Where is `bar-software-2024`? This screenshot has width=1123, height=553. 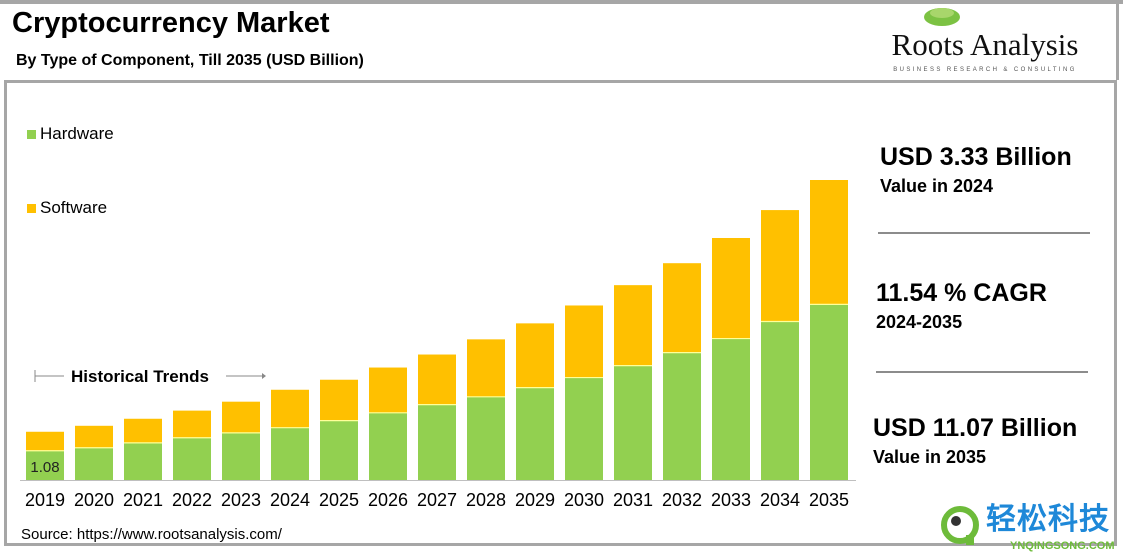 bar-software-2024 is located at coordinates (290, 408).